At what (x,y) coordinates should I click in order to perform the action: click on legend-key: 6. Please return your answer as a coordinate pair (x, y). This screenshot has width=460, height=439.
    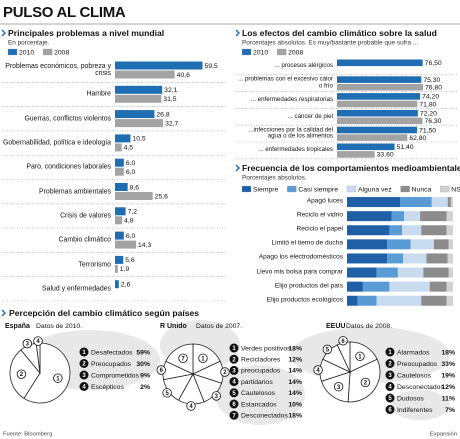
    Looking at the image, I should click on (390, 411).